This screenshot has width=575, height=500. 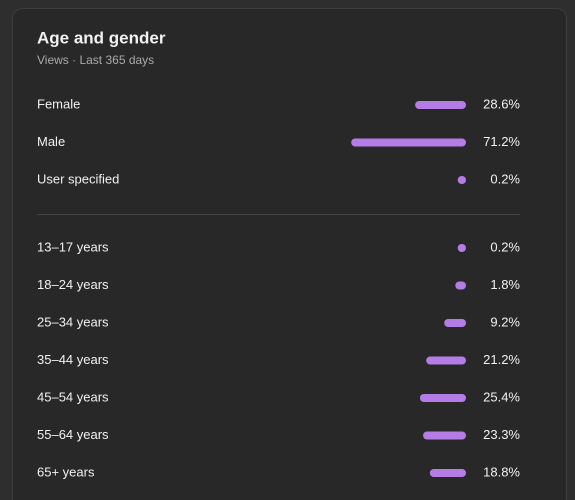 I want to click on category-label: Female, so click(x=58, y=103).